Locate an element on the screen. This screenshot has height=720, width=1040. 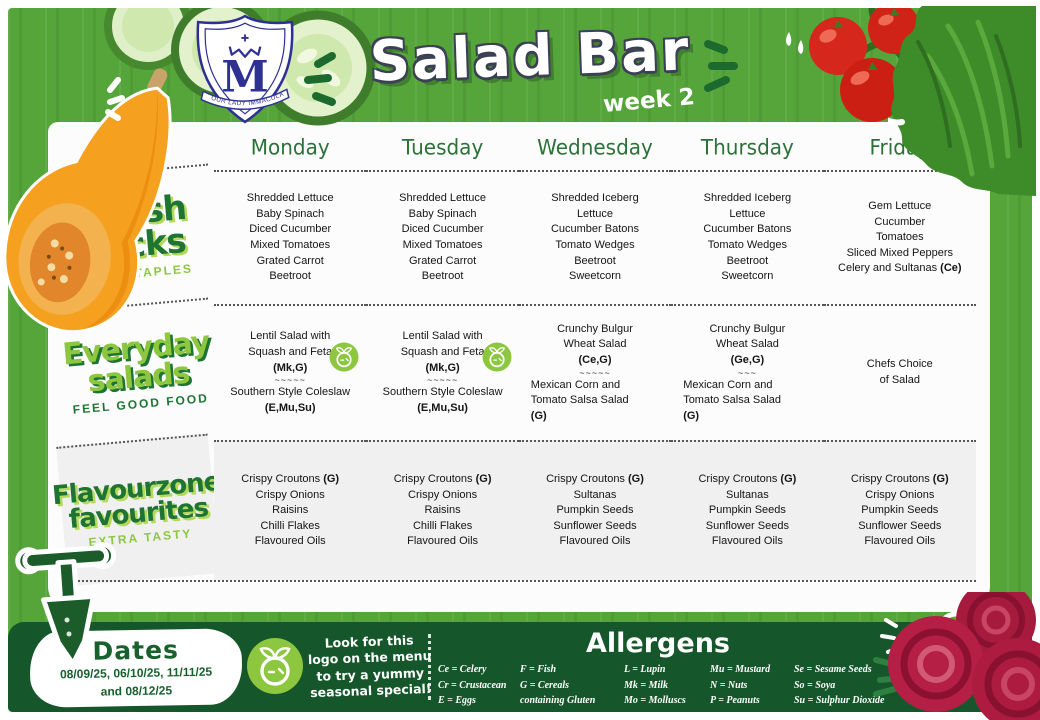
menu-item: Gem Lettuce is located at coordinates (900, 205).